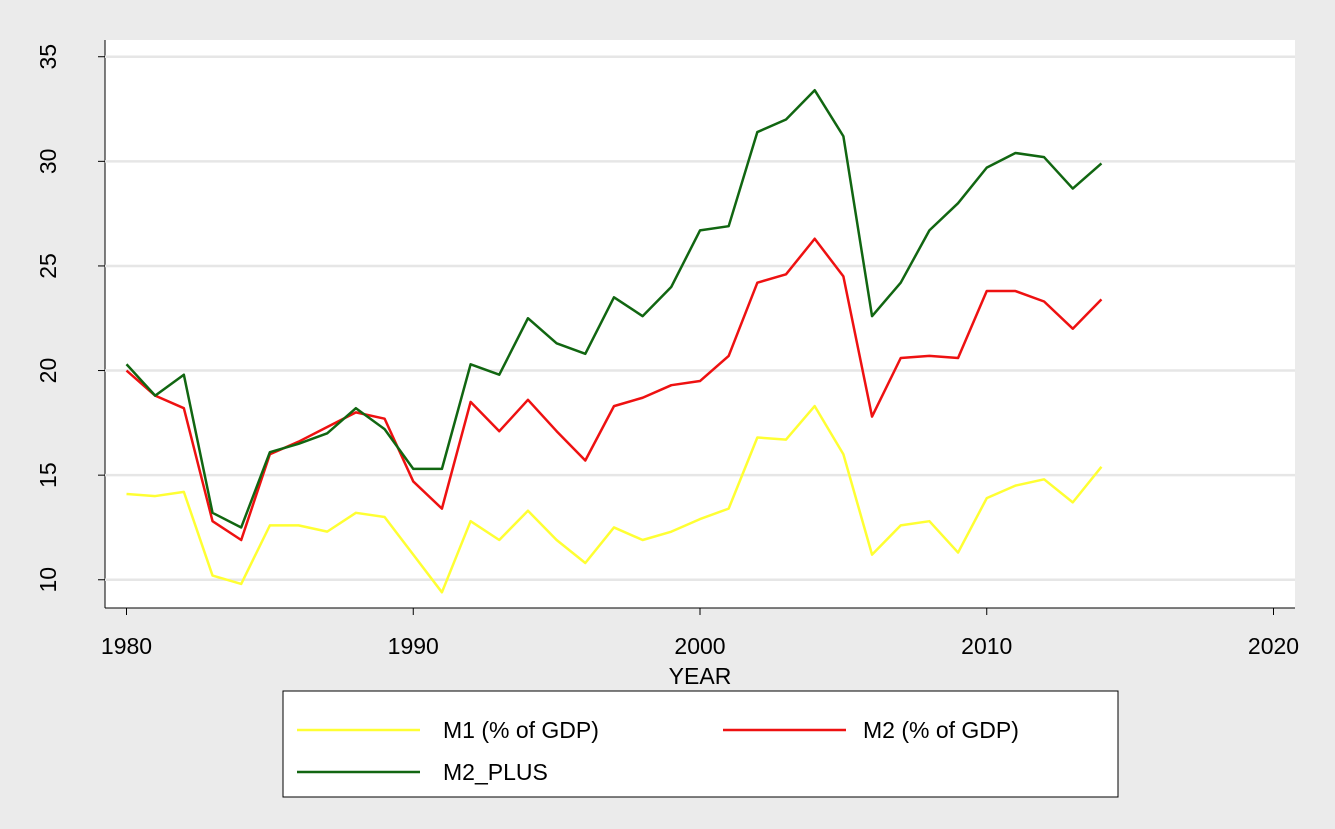  What do you see at coordinates (700, 676) in the screenshot?
I see `x-axis-title: YEAR` at bounding box center [700, 676].